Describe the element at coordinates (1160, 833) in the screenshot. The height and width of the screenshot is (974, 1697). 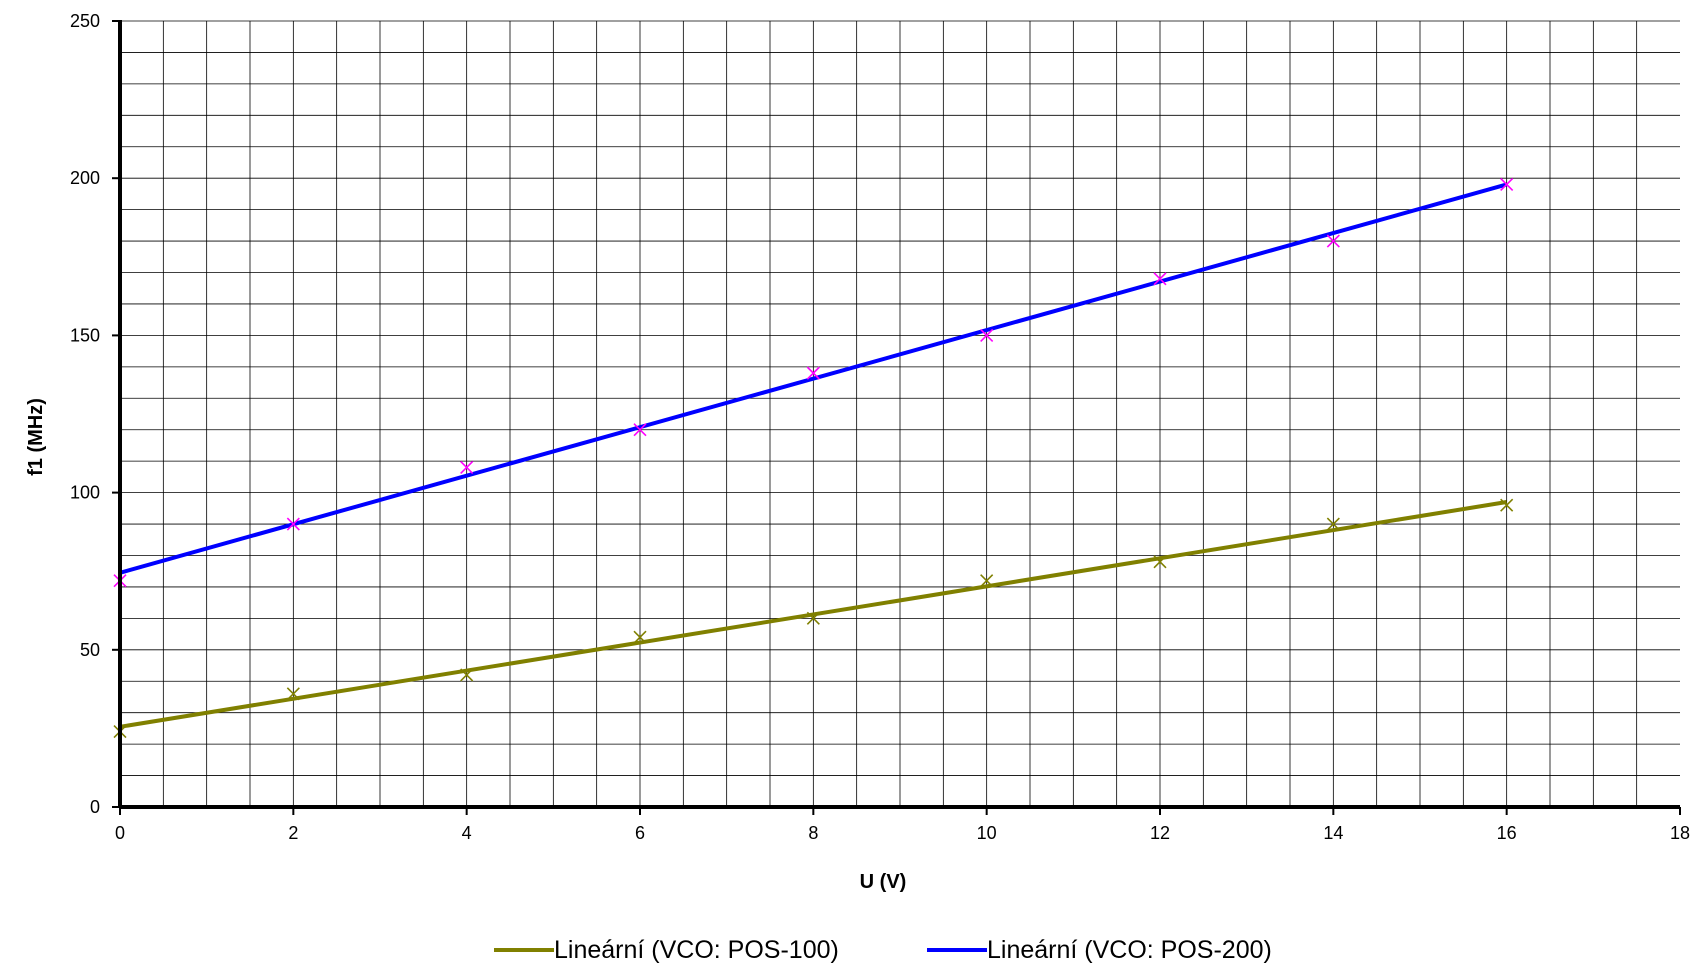
I see `x-tick-label: 12` at that location.